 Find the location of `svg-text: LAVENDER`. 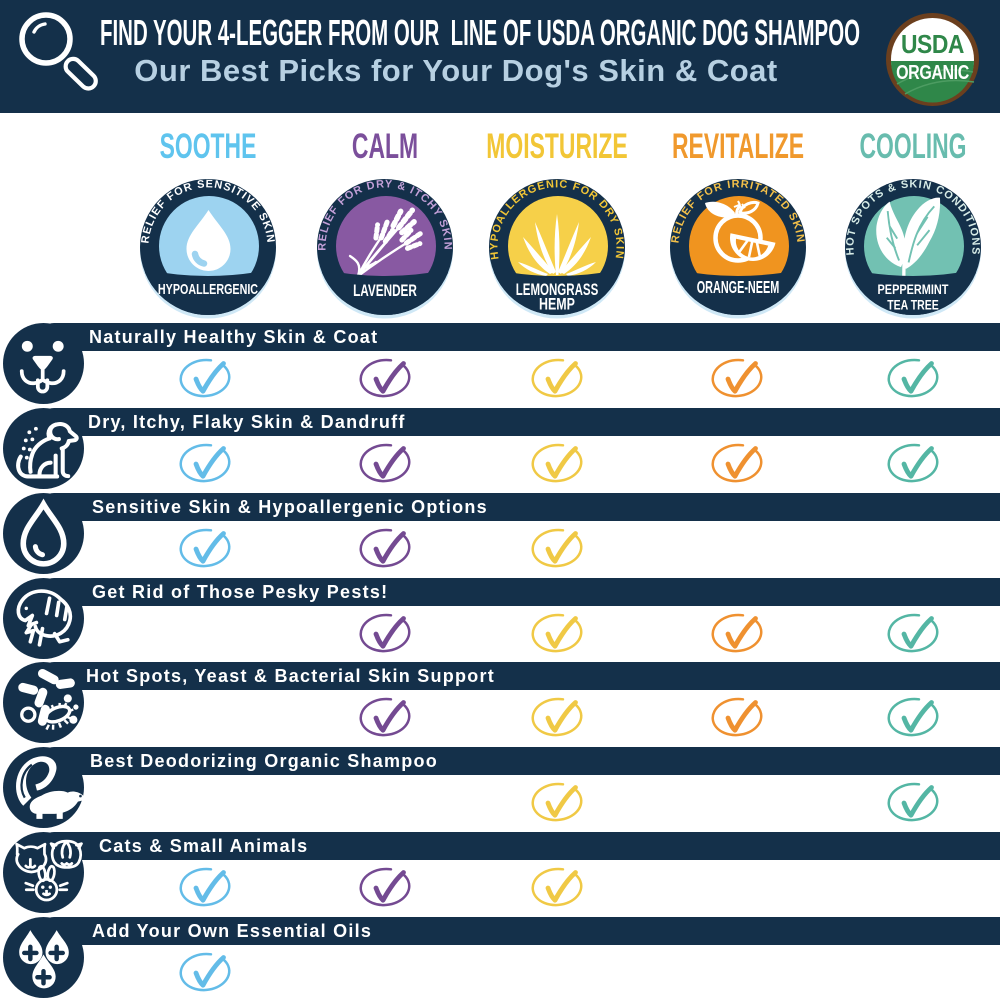

svg-text: LAVENDER is located at coordinates (385, 291).